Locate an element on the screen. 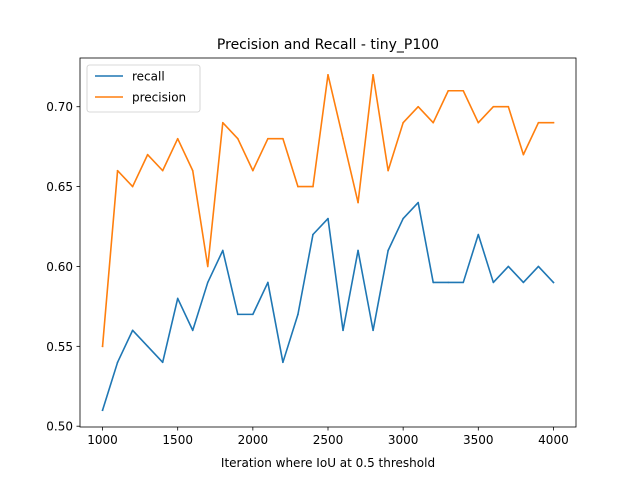  y-tick-label: 0.70 is located at coordinates (59, 107).